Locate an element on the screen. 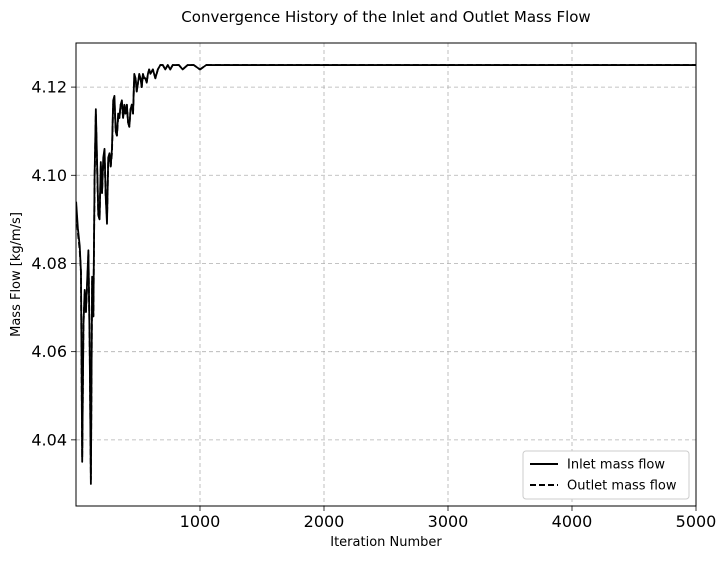 This screenshot has height=563, width=727. x-tick-label: 3000 is located at coordinates (448, 521).